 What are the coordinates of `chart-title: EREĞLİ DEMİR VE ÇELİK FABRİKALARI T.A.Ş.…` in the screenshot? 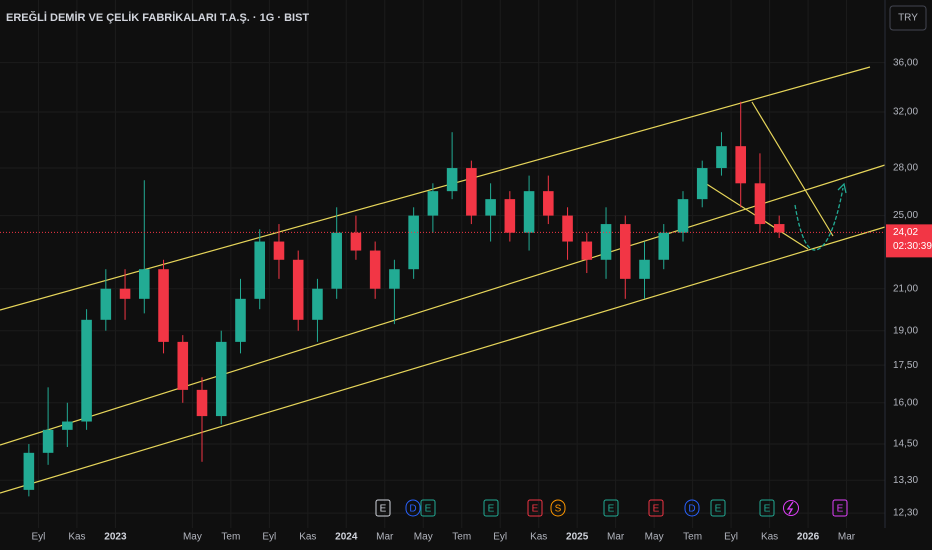 It's located at (157, 17).